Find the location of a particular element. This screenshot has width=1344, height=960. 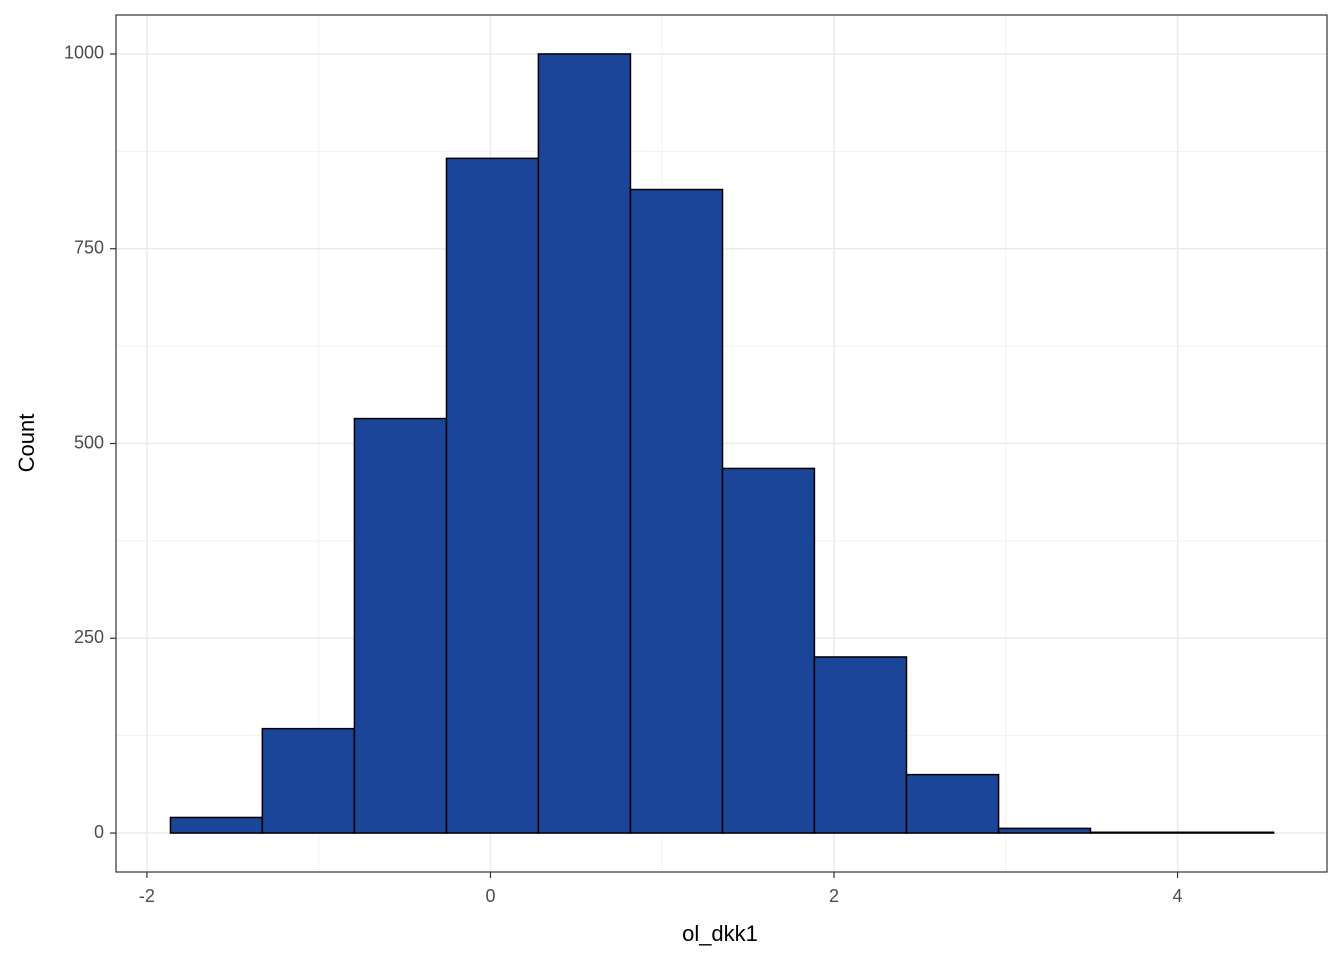

y-tick-label: 0 is located at coordinates (99, 832).